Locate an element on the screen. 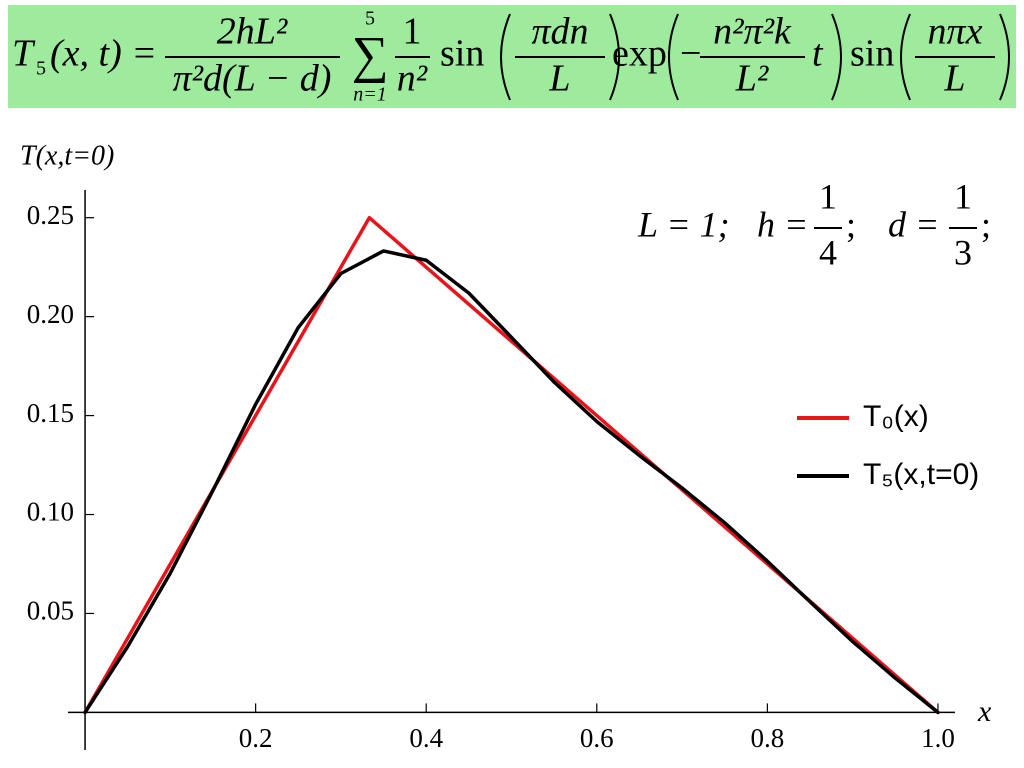 This screenshot has height=768, width=1024. x-tick-label: 0.4 is located at coordinates (426, 738).